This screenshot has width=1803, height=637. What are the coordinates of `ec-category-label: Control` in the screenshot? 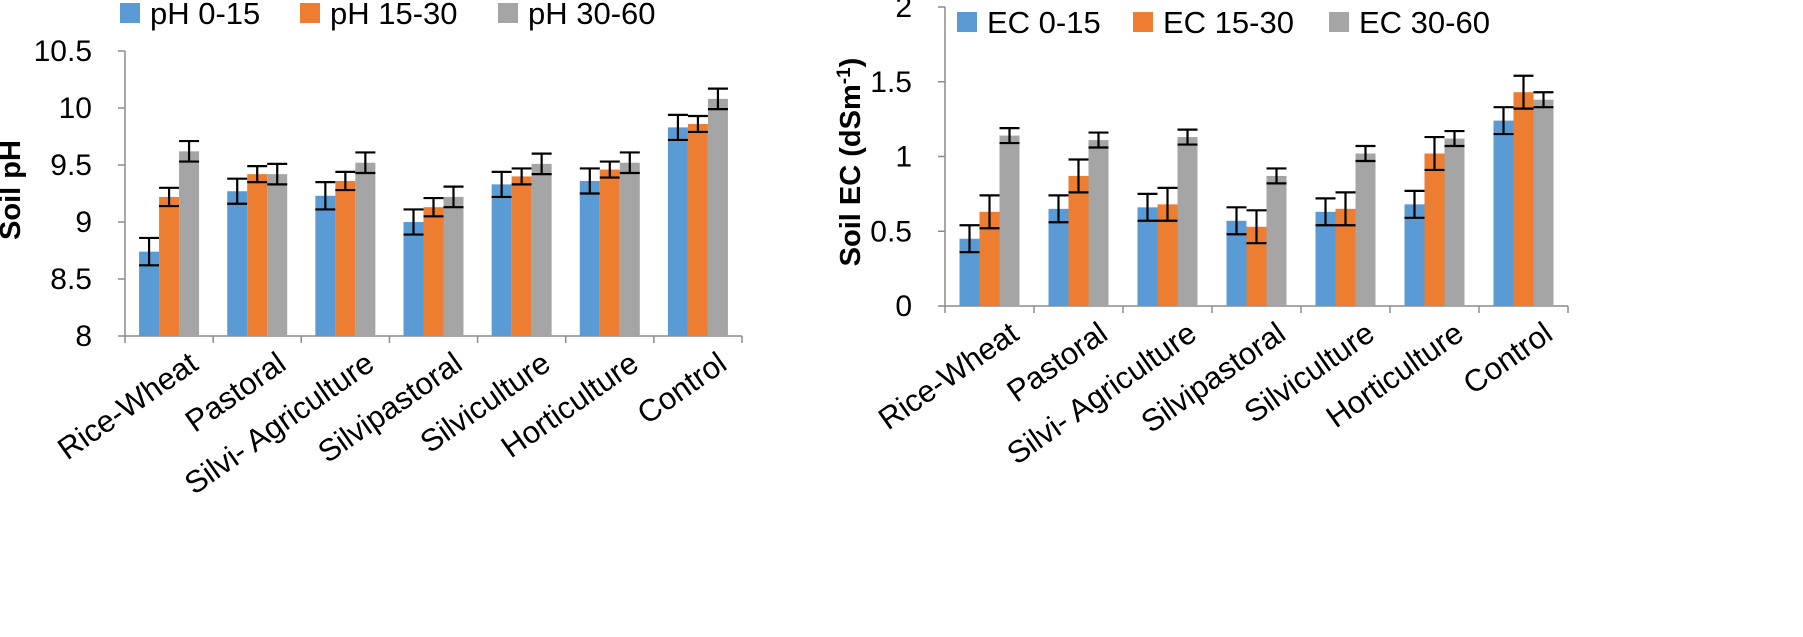 It's located at (1508, 358).